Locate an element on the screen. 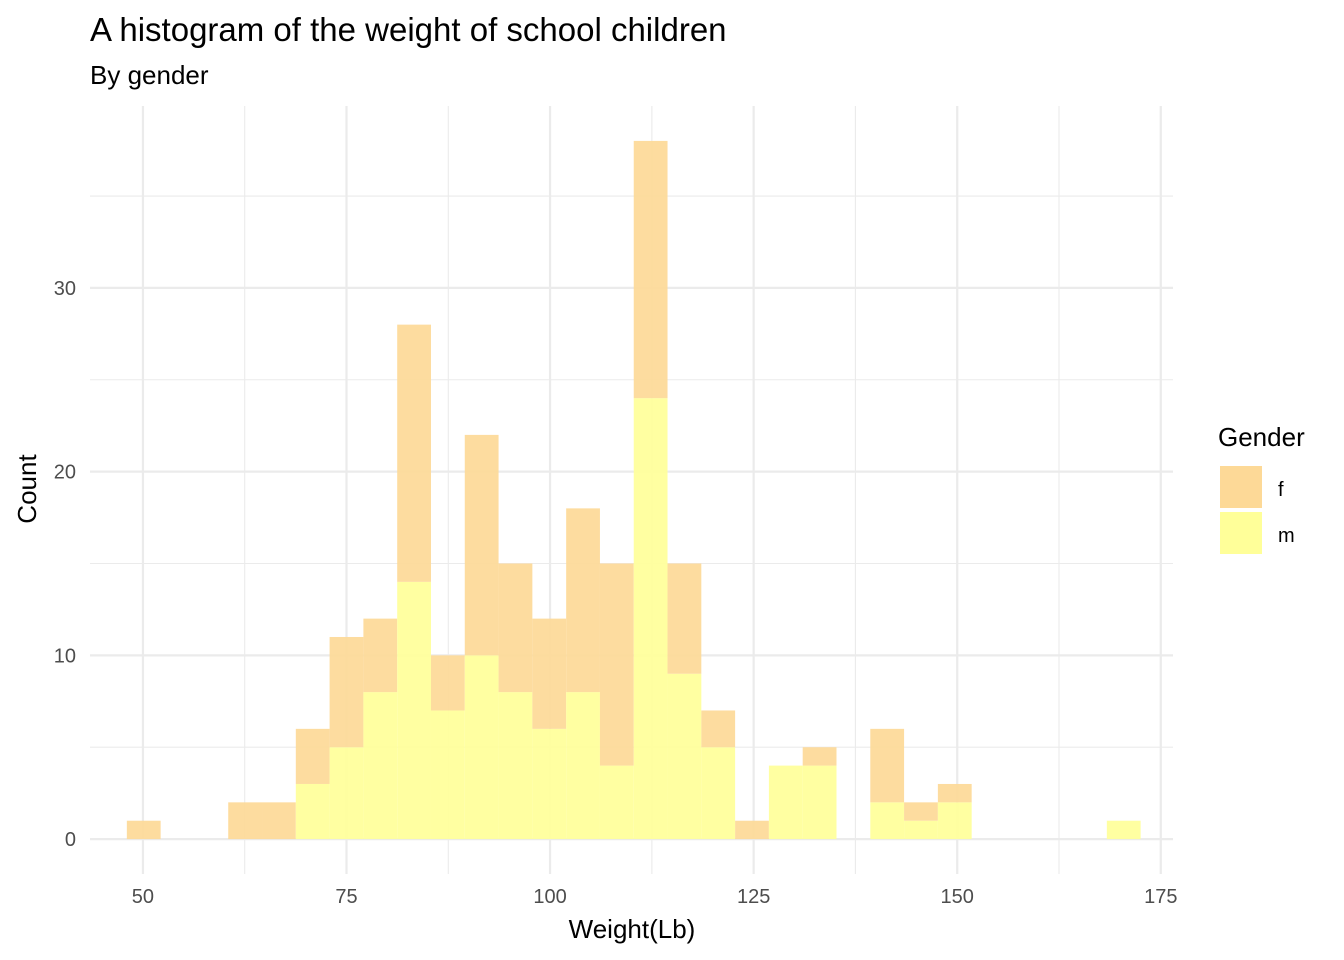  legend-label-f: f is located at coordinates (1281, 490).